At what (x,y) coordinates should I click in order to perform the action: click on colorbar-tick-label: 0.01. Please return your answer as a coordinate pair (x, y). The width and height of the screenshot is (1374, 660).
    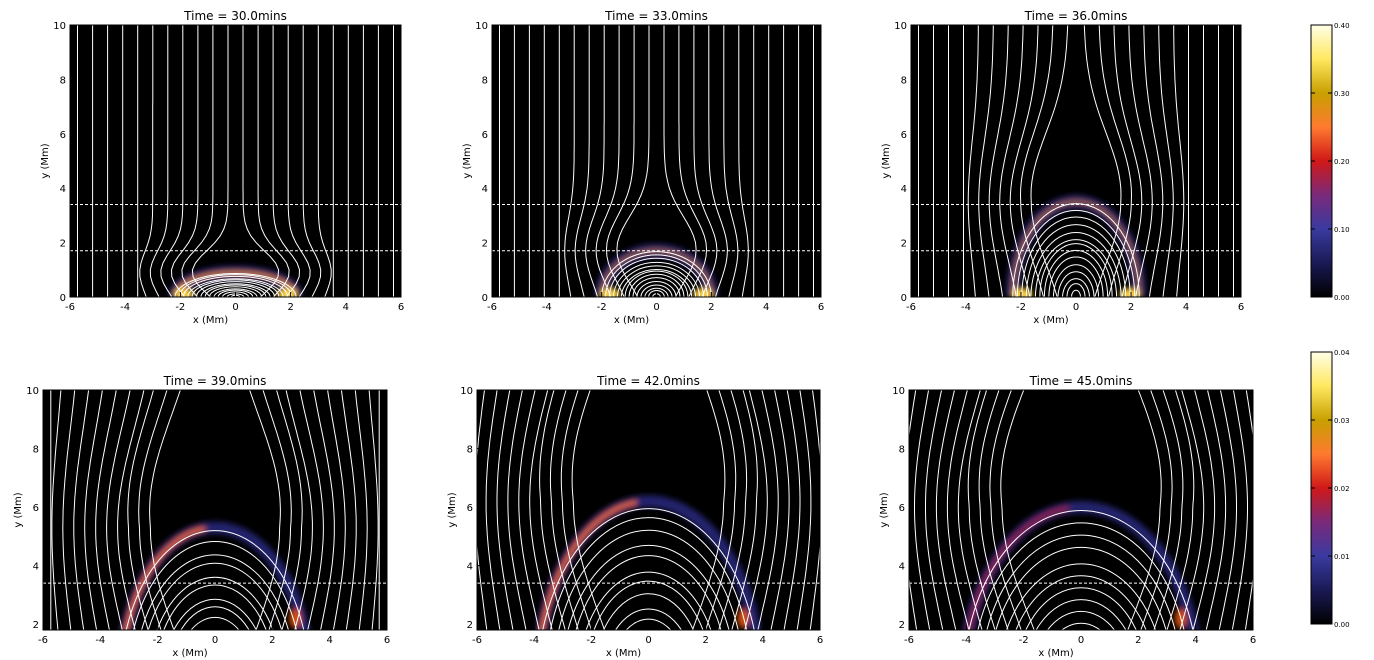
    Looking at the image, I should click on (1342, 557).